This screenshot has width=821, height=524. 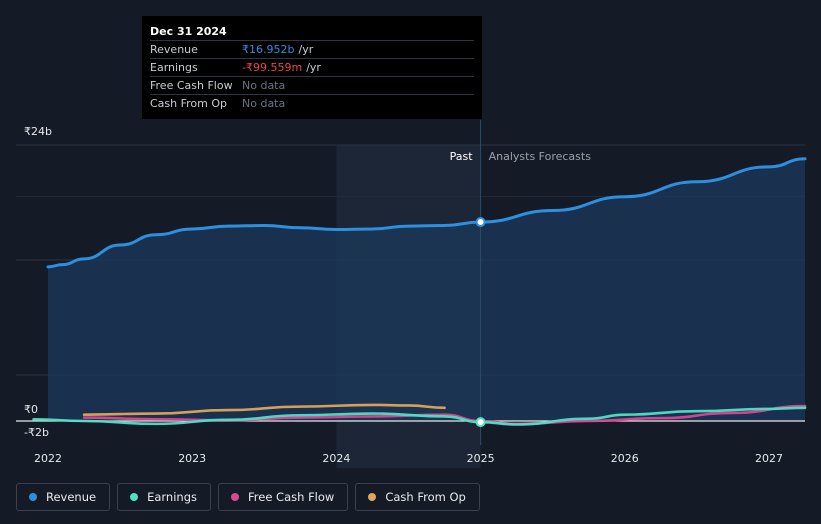 What do you see at coordinates (480, 222) in the screenshot?
I see `revenue-marker` at bounding box center [480, 222].